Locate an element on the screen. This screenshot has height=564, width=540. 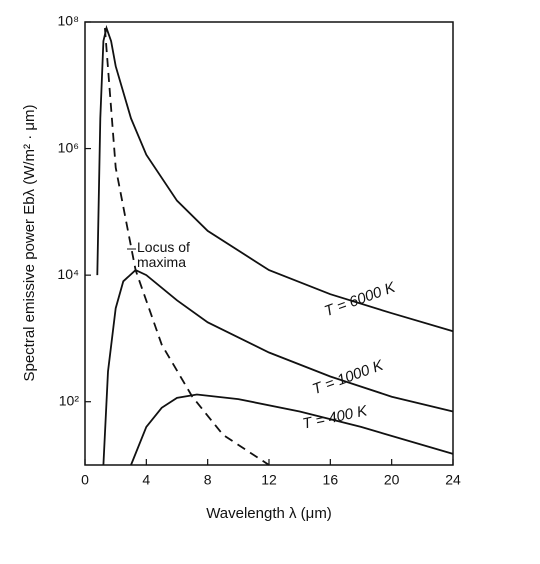
x-tick-label: 0 is located at coordinates (85, 480).